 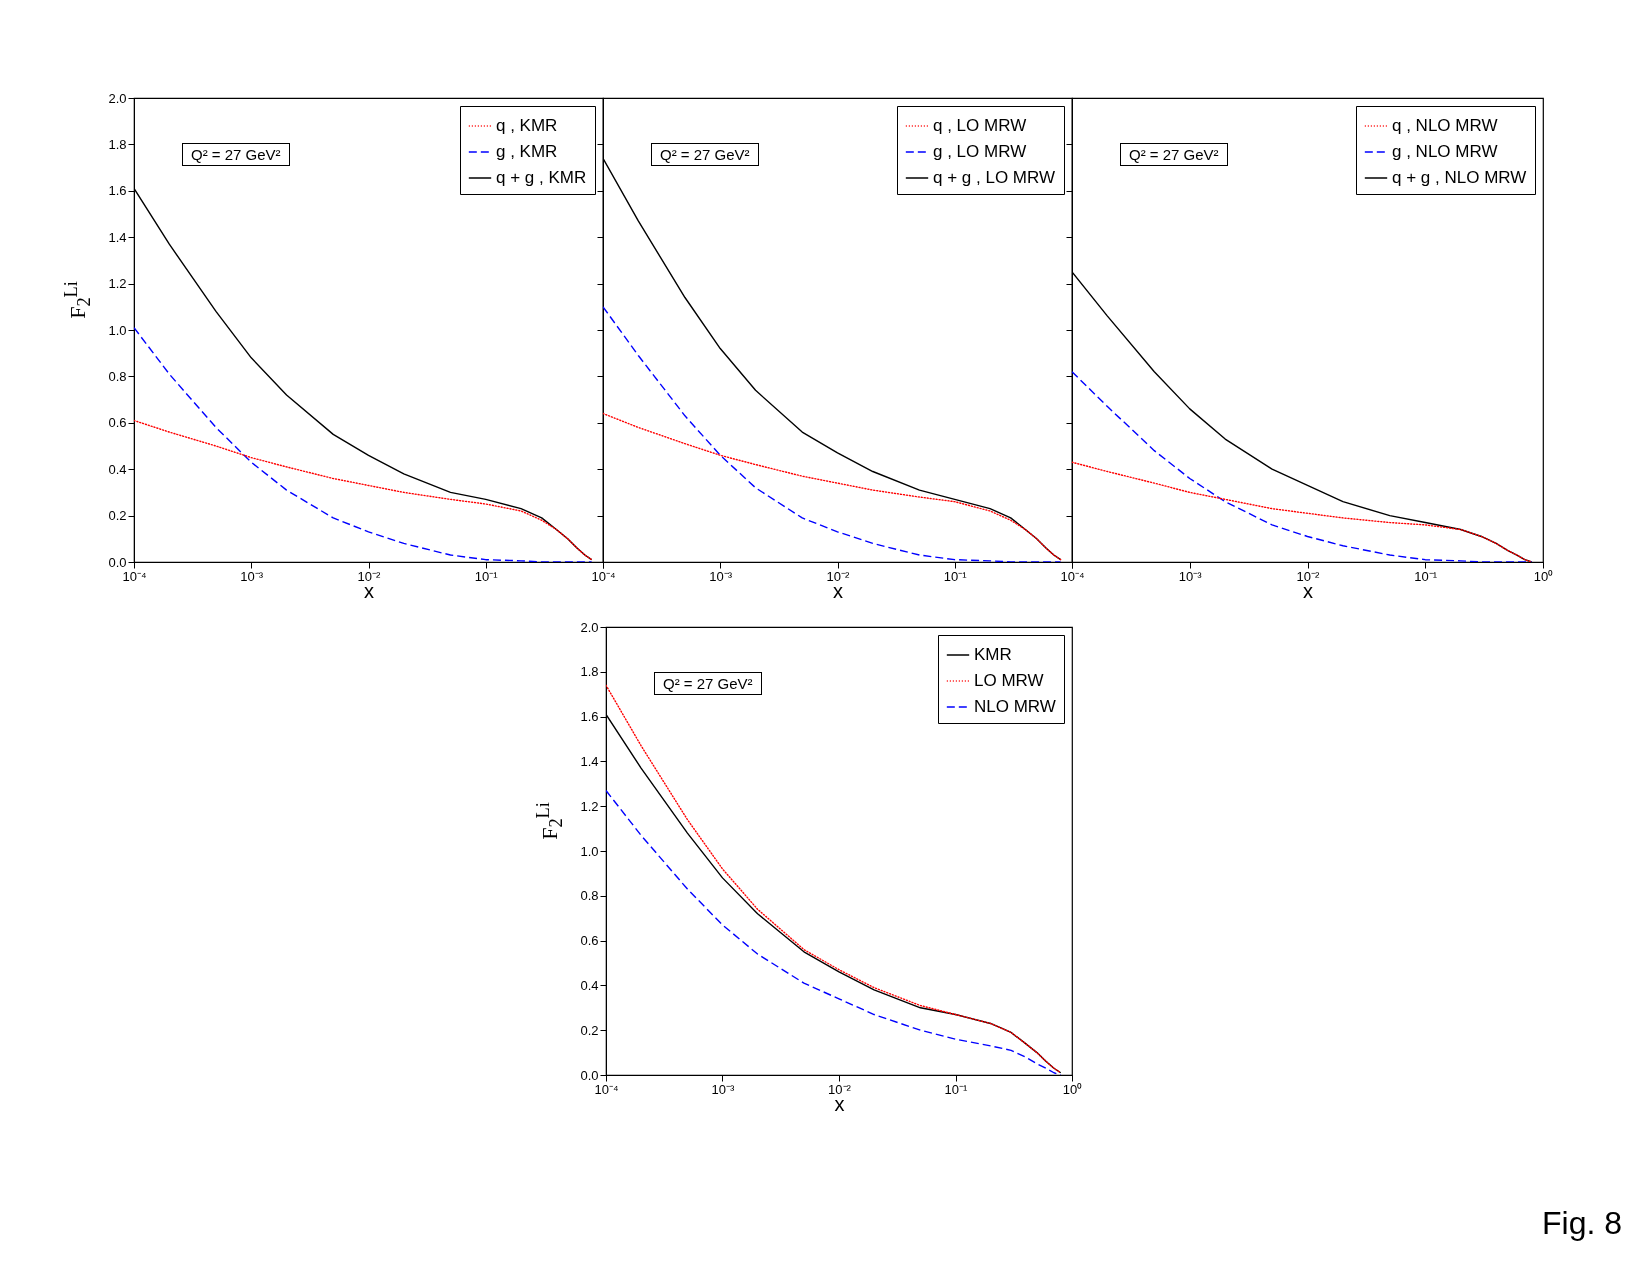 I want to click on legend-label: q , KMR, so click(x=527, y=125).